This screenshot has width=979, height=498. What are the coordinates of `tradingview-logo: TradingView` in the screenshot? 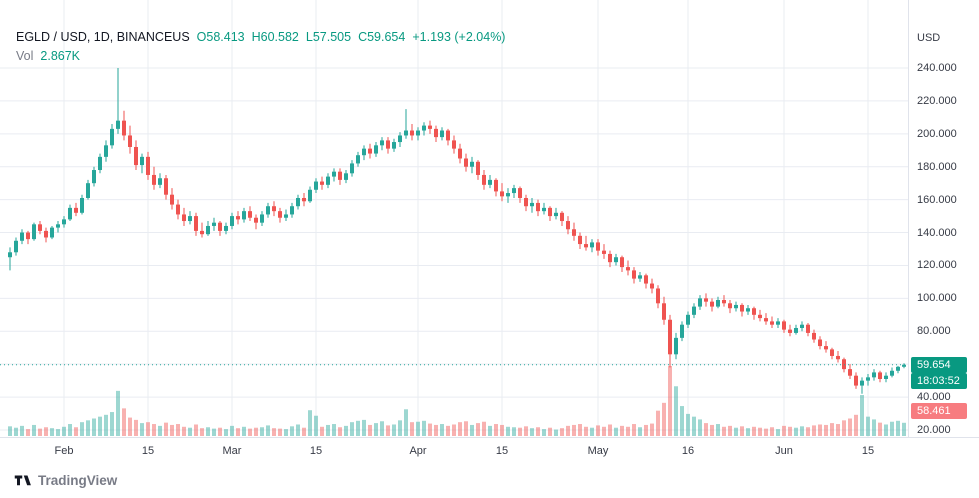 It's located at (65, 480).